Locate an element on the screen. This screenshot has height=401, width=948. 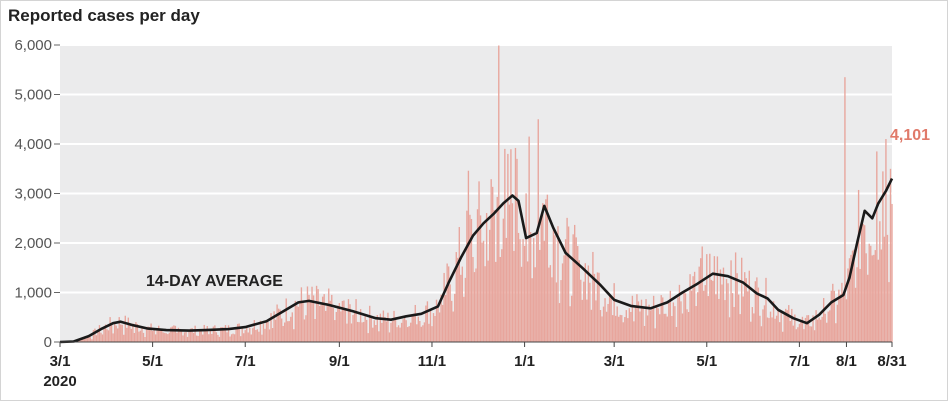
x-tick-label: 1/1 is located at coordinates (524, 361).